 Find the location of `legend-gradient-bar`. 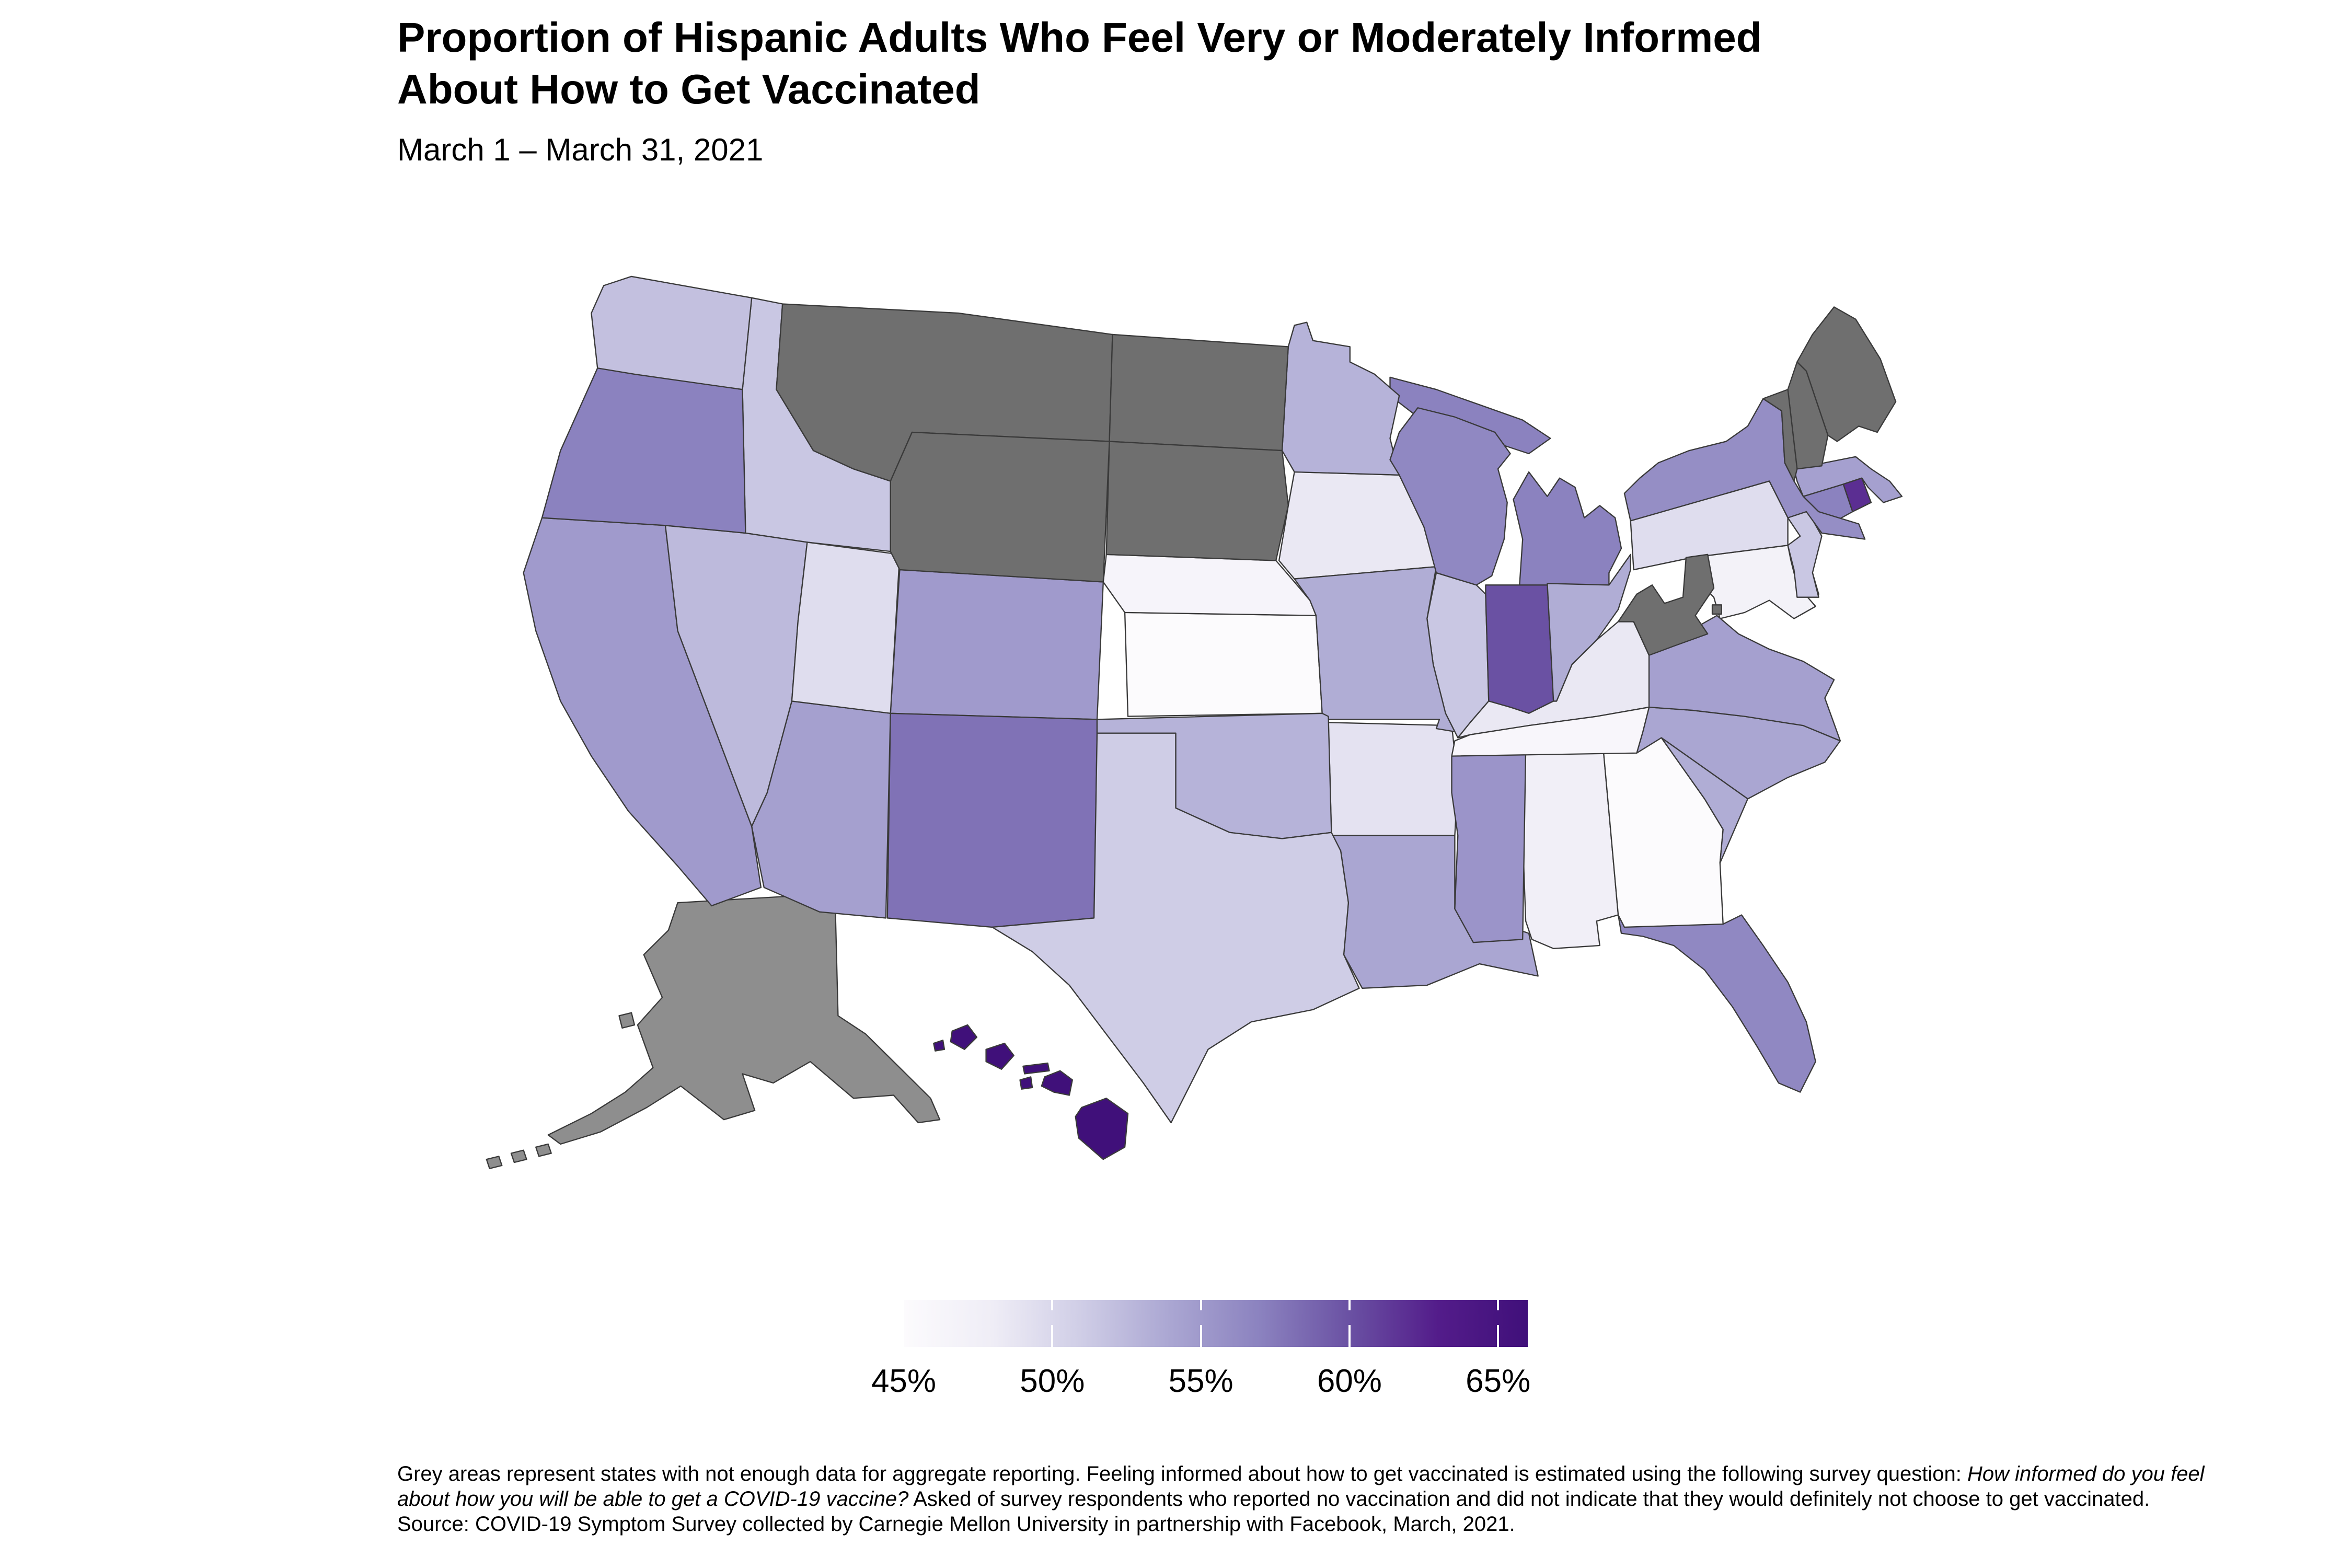

legend-gradient-bar is located at coordinates (1216, 1323).